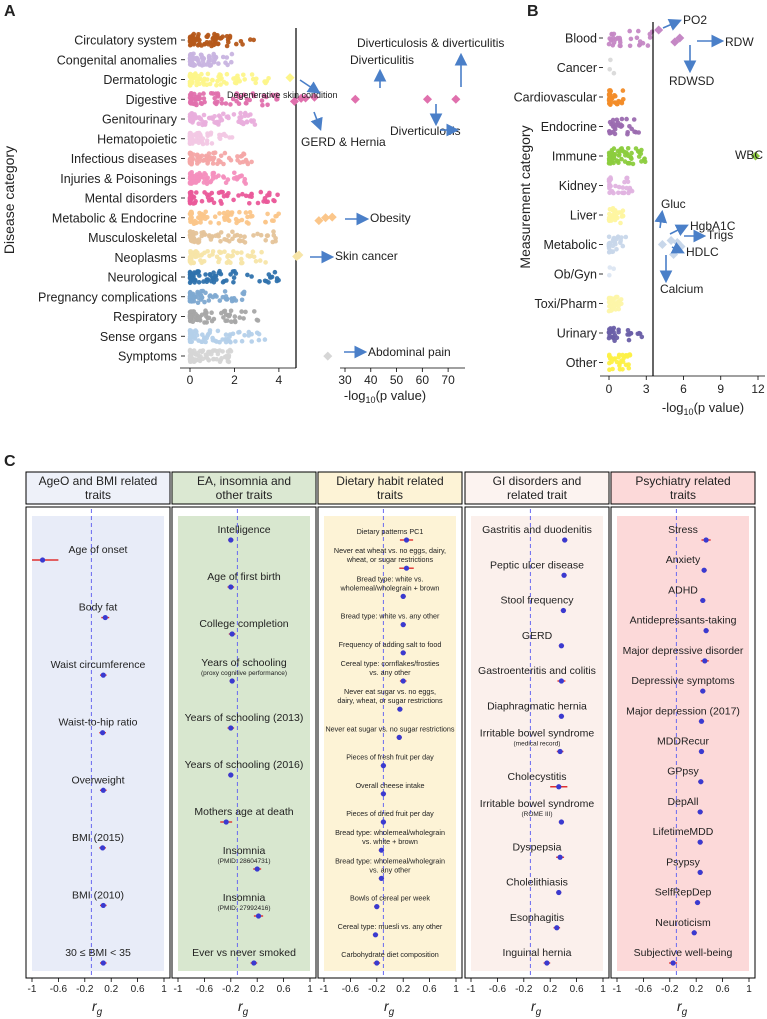  I want to click on forest-row-label: dairy, wheat, or sugar restrictions, so click(390, 700).